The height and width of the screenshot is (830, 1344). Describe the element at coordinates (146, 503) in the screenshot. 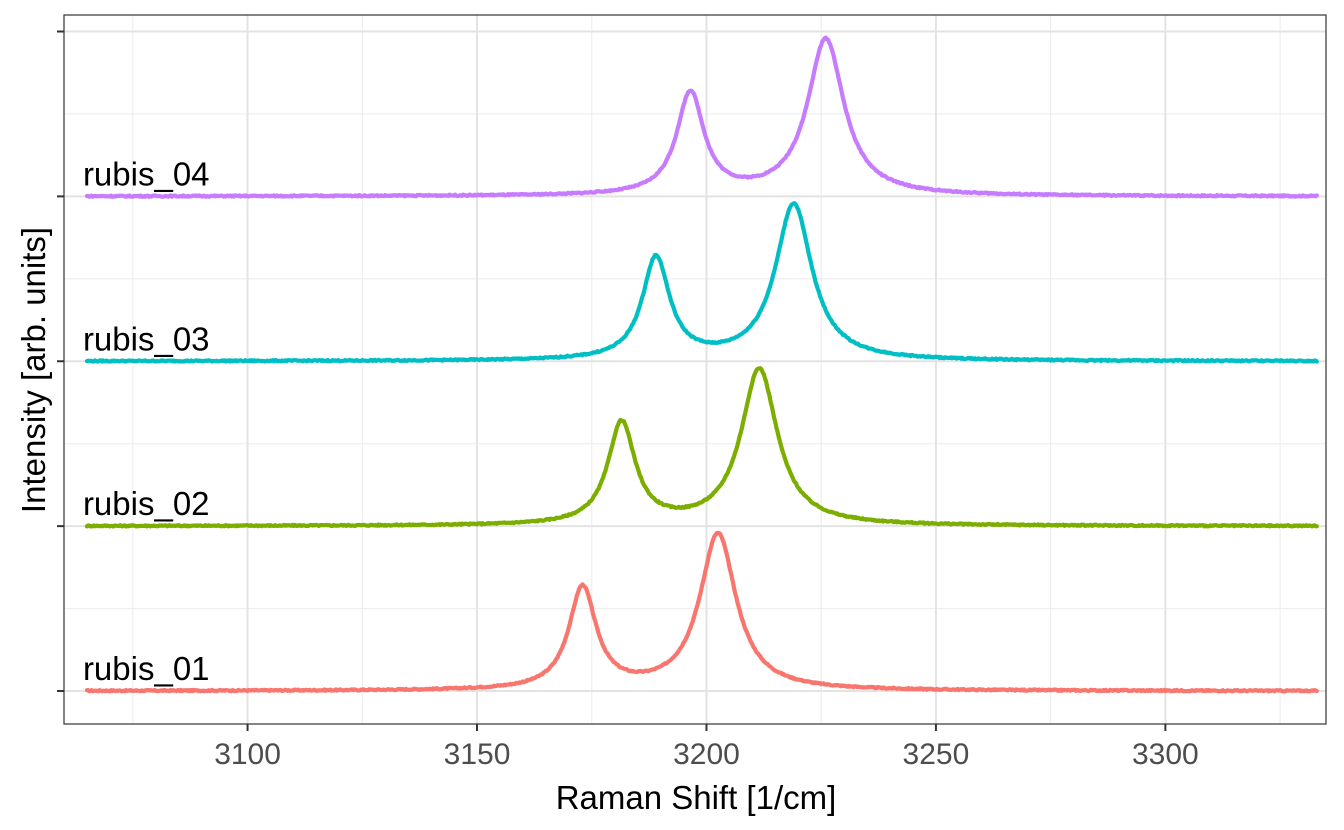

I see `series-label-rubis_02: rubis_02` at that location.